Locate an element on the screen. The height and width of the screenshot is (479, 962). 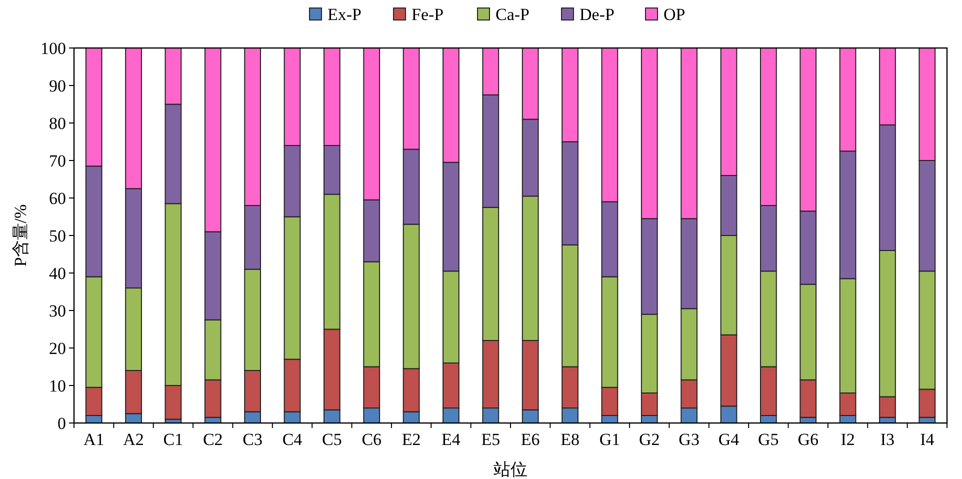
x-tick-label: G2 is located at coordinates (649, 439).